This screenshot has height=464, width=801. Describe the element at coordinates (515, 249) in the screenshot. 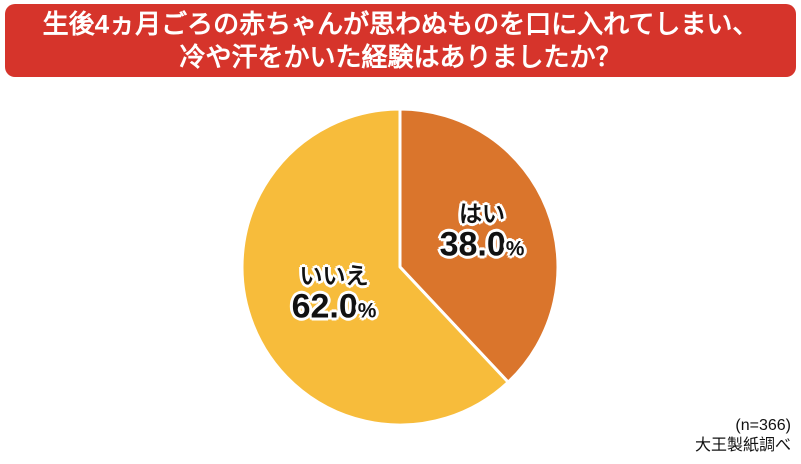

I see `pie-label-yes-unit: %` at that location.